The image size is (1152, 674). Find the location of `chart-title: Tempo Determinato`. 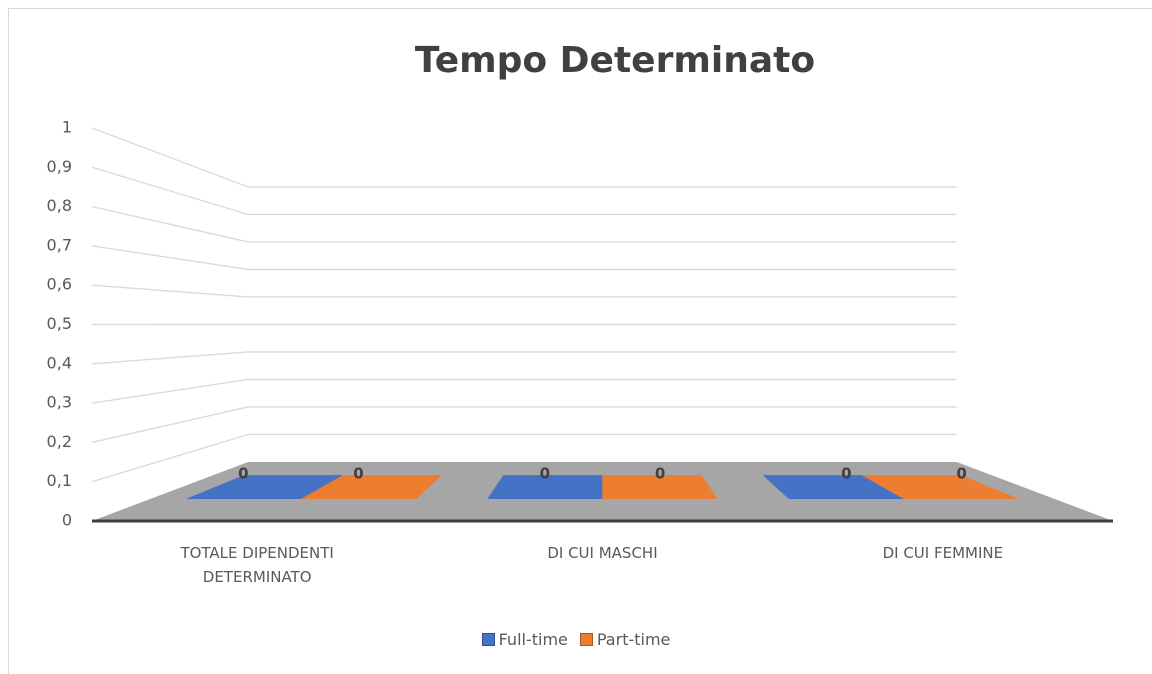

chart-title: Tempo Determinato is located at coordinates (615, 60).